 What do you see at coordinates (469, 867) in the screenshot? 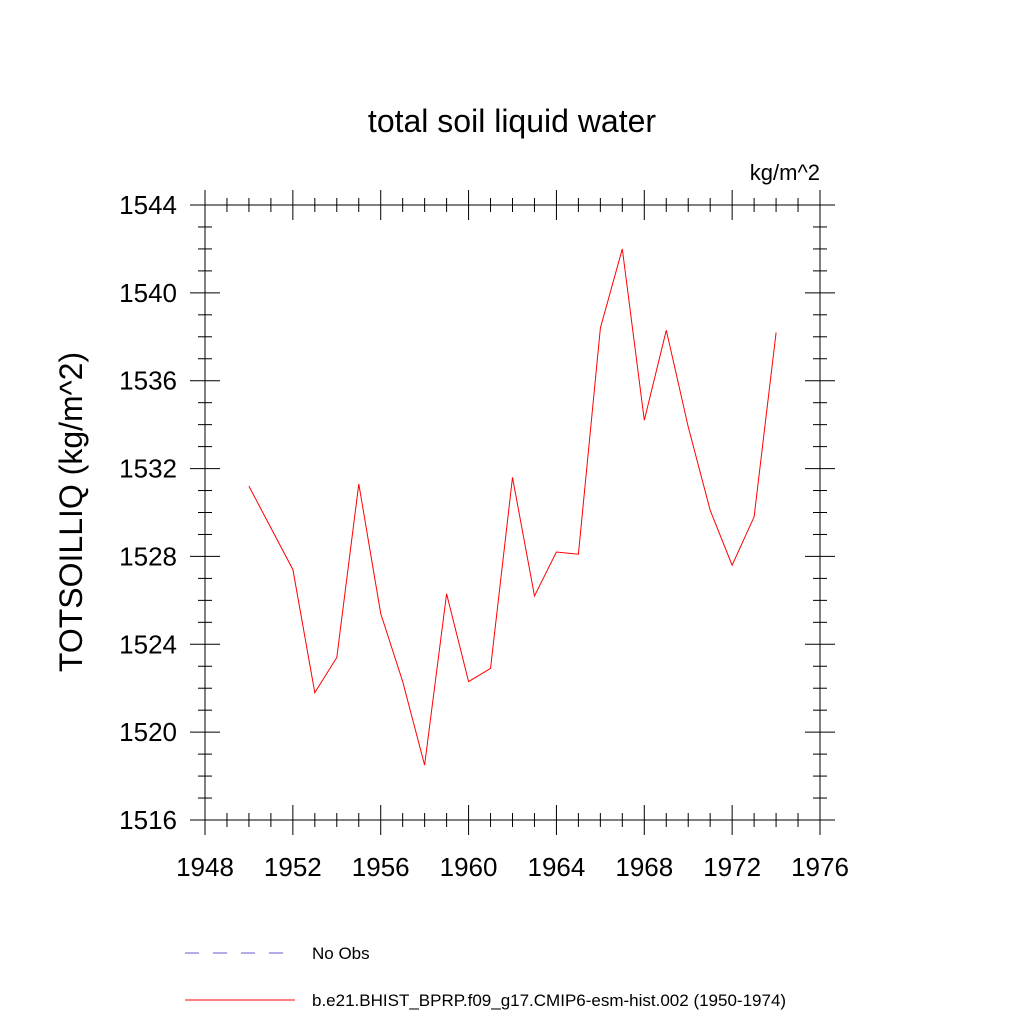
I see `x-tick-label: 1960` at bounding box center [469, 867].